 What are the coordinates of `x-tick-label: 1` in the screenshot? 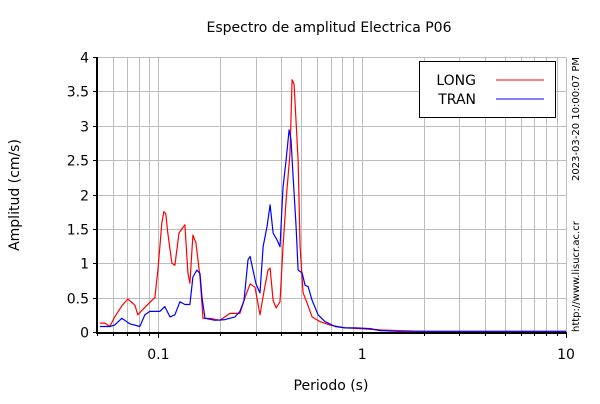 It's located at (362, 355).